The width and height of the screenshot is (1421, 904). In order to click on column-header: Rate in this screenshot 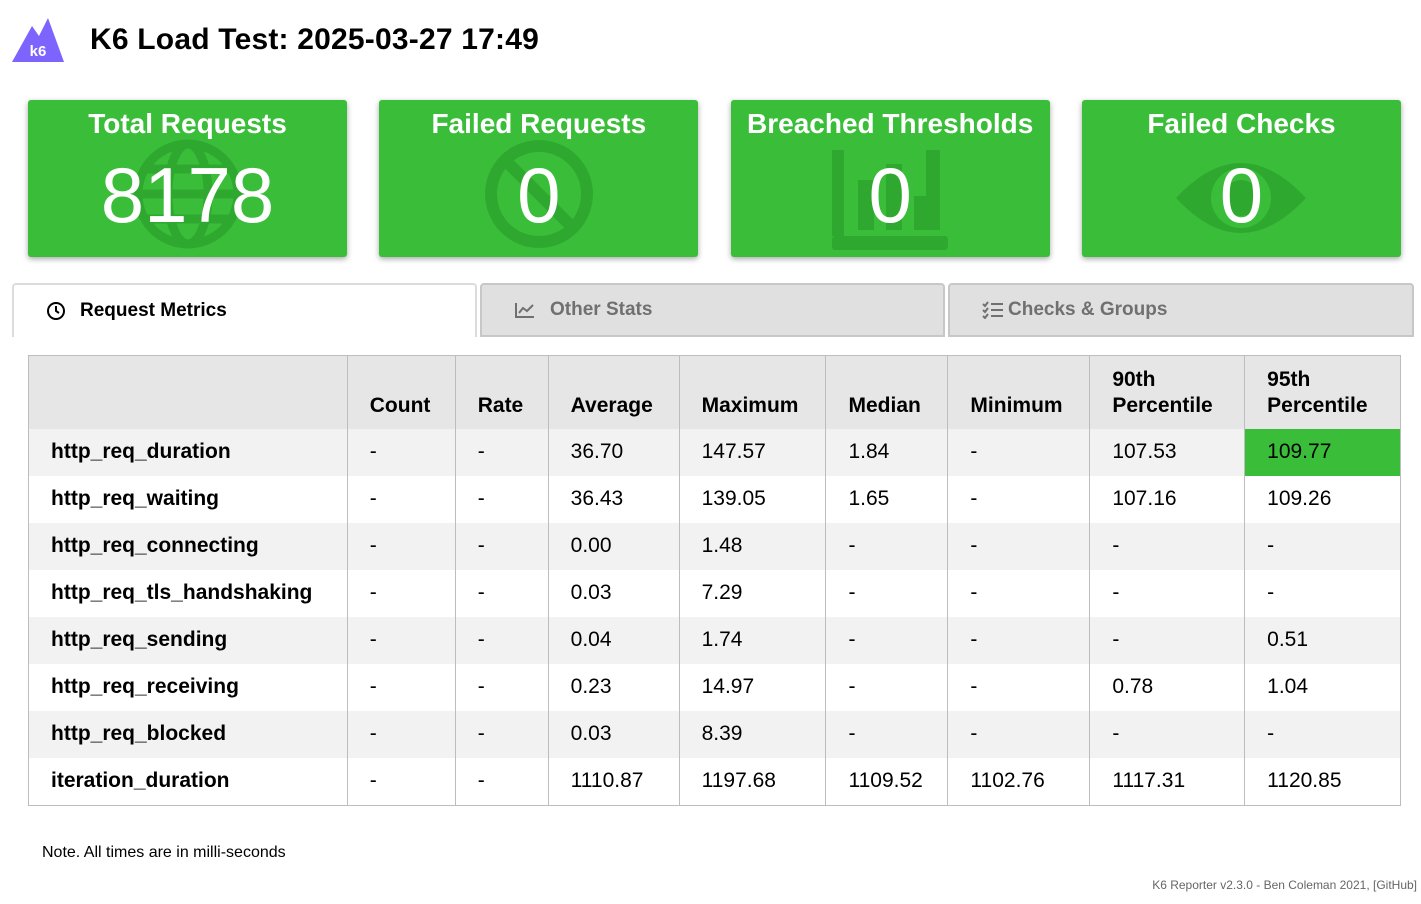, I will do `click(502, 392)`.